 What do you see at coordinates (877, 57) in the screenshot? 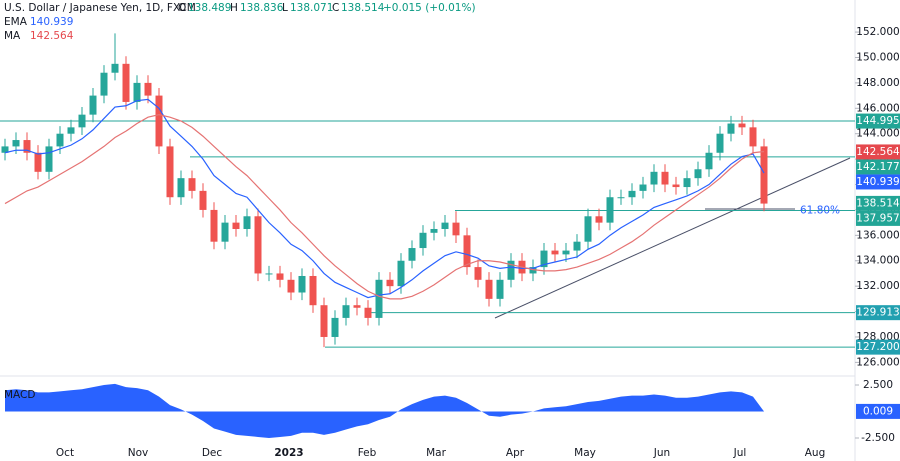
I see `y-tick-label: 150.000` at bounding box center [877, 57].